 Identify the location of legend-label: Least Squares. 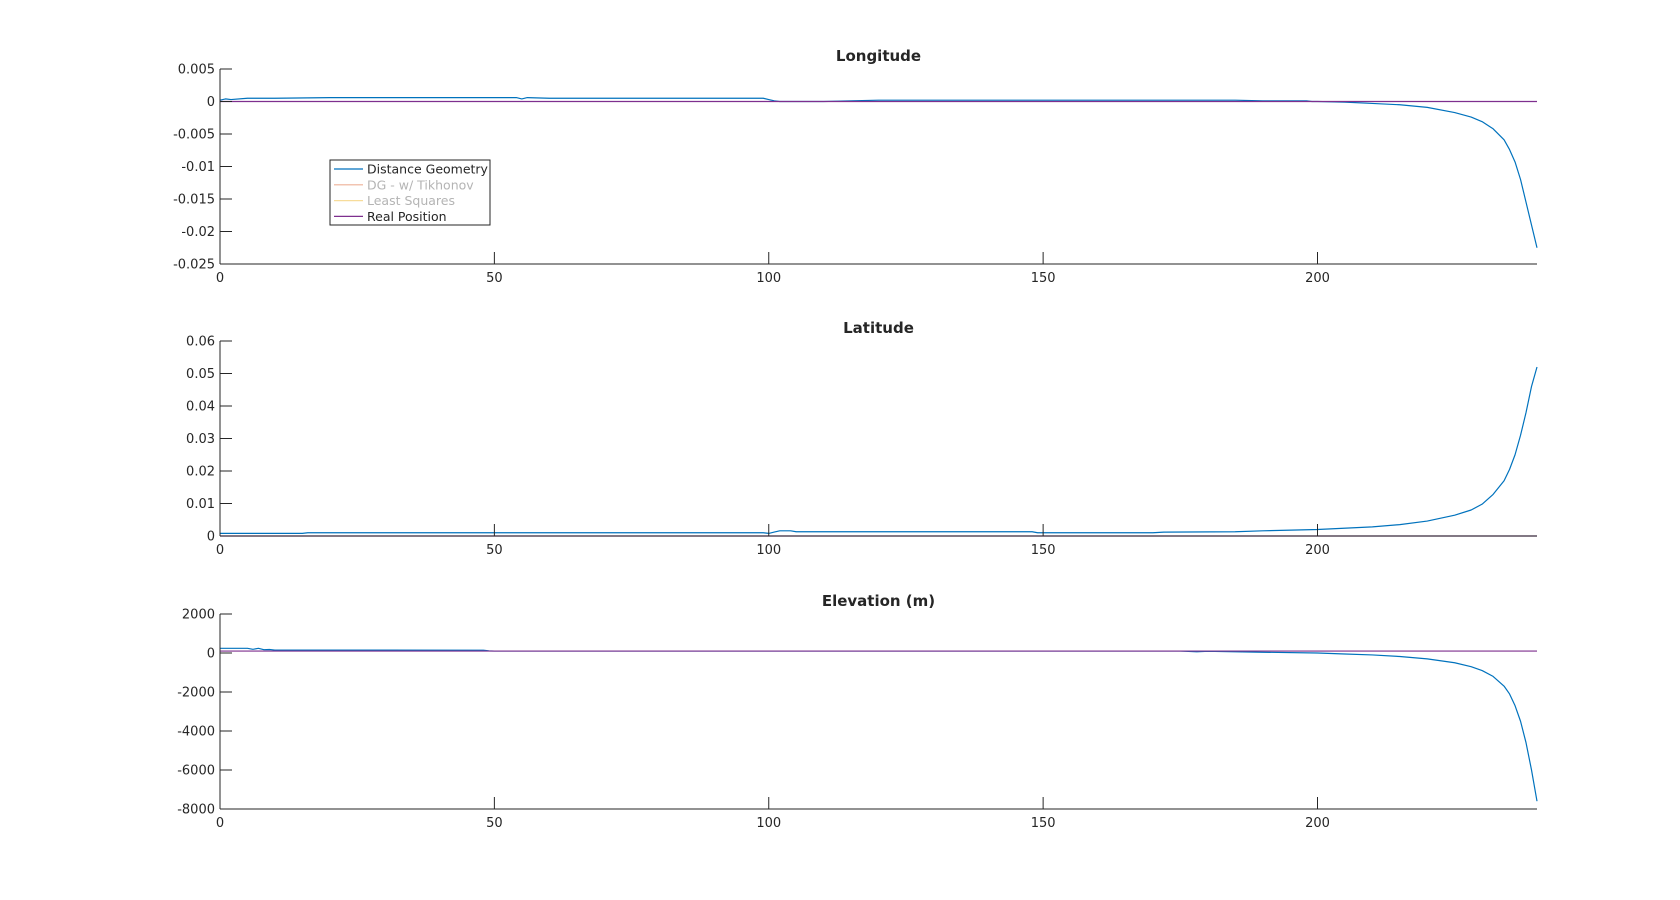
(411, 200).